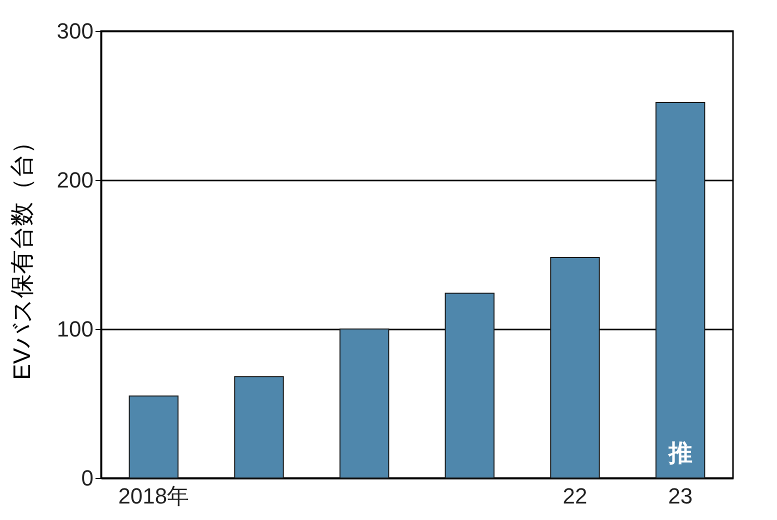 The image size is (777, 520). Describe the element at coordinates (575, 496) in the screenshot. I see `x-tick-label: 22` at that location.